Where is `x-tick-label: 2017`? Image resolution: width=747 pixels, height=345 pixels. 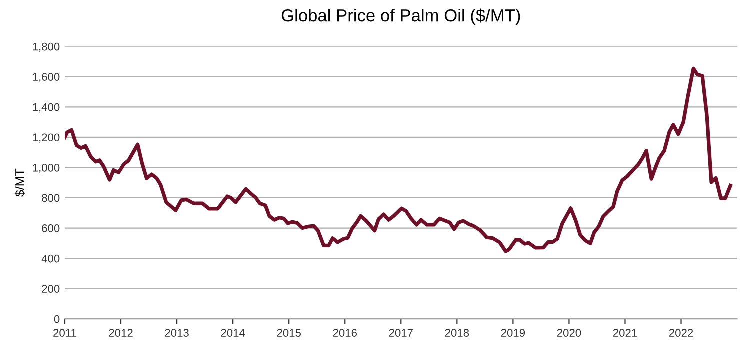
x-tick-label: 2017 is located at coordinates (401, 333).